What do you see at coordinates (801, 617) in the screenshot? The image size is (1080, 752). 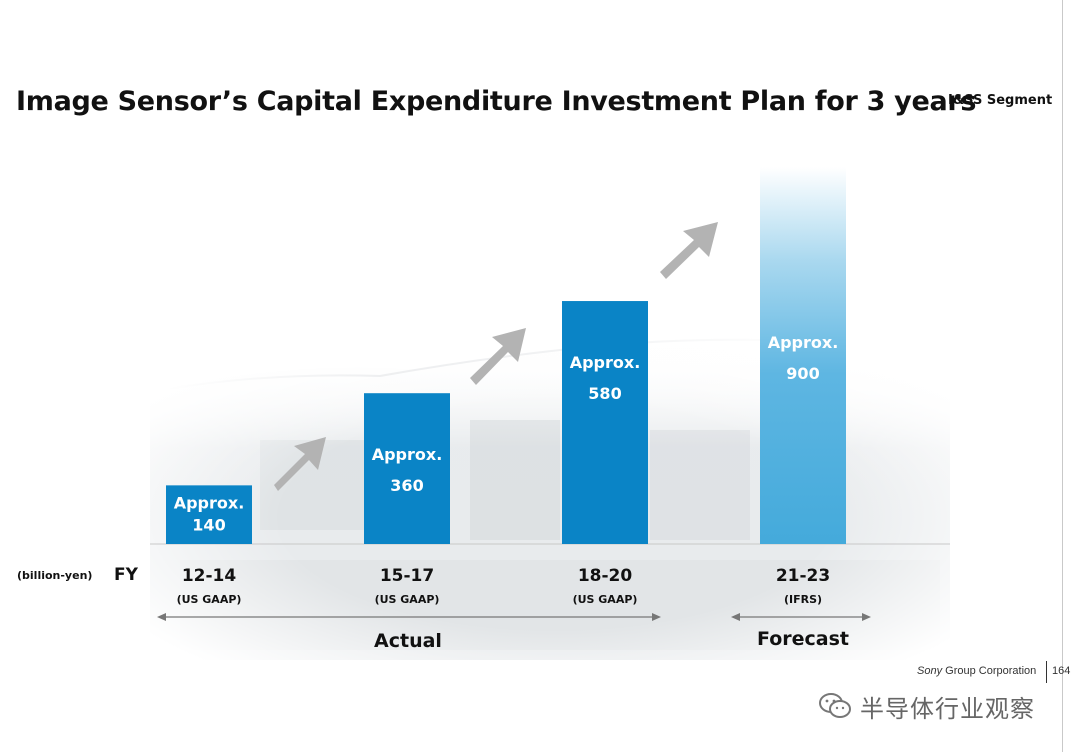 I see `forecast-range` at bounding box center [801, 617].